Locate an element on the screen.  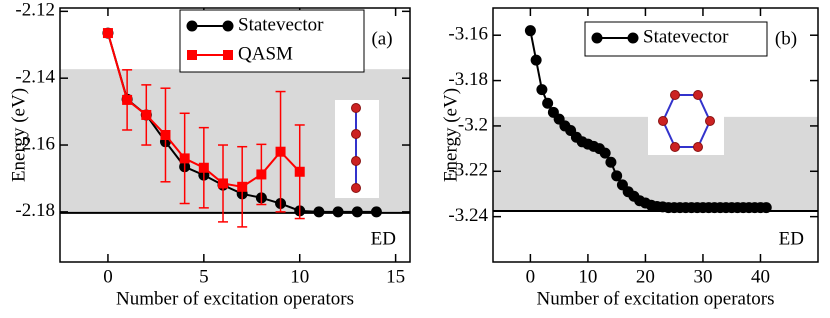
panel-label: (a) is located at coordinates (381, 38).